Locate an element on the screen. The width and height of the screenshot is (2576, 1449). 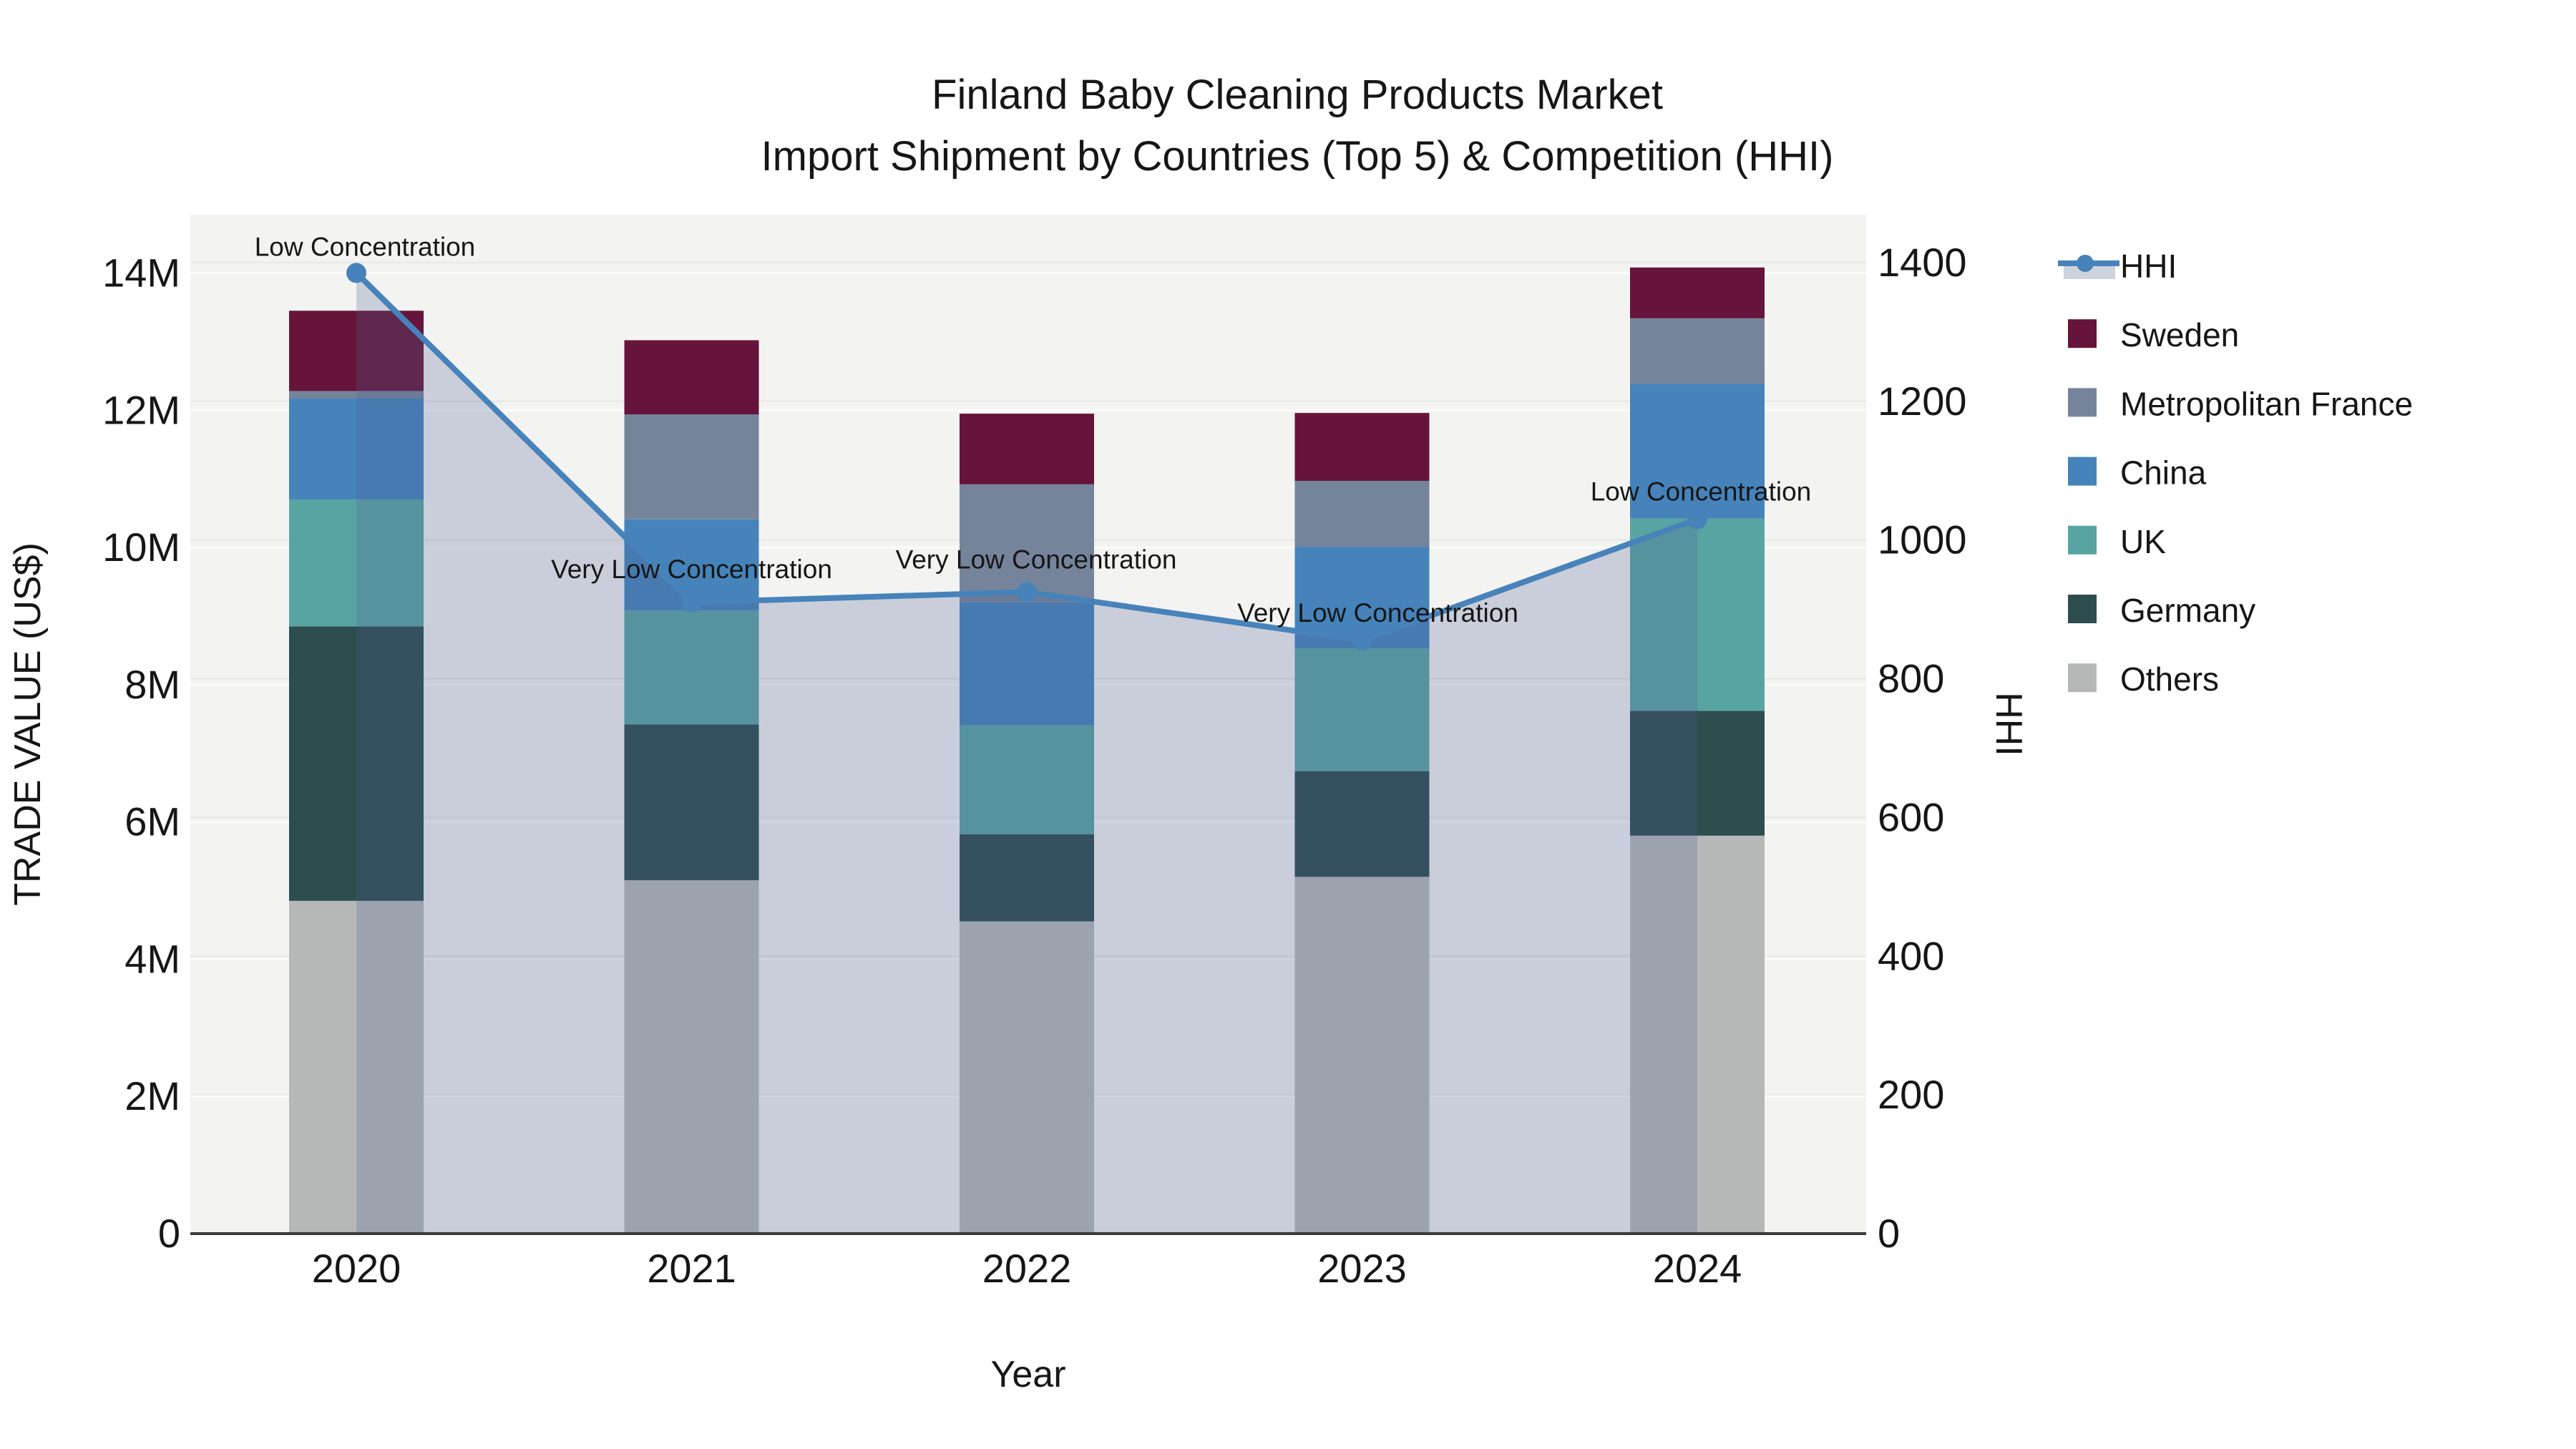
legend-item-hhi: HHI is located at coordinates (2117, 266).